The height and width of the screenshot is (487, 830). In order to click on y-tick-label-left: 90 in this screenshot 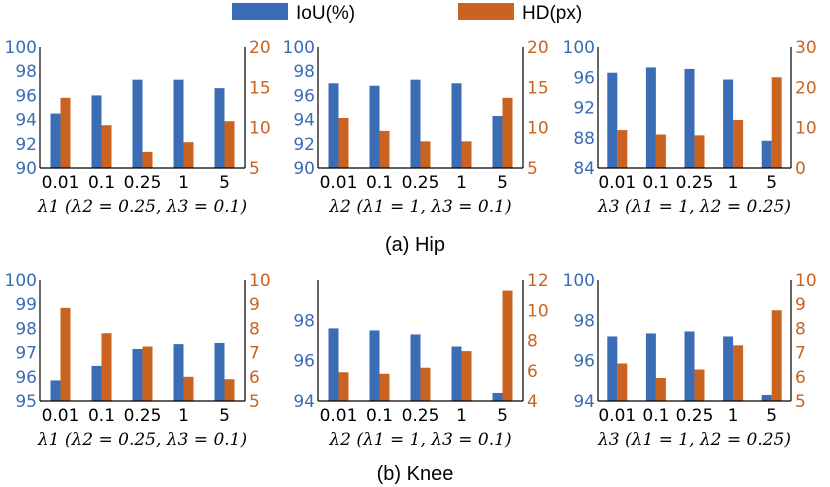, I will do `click(26, 169)`.